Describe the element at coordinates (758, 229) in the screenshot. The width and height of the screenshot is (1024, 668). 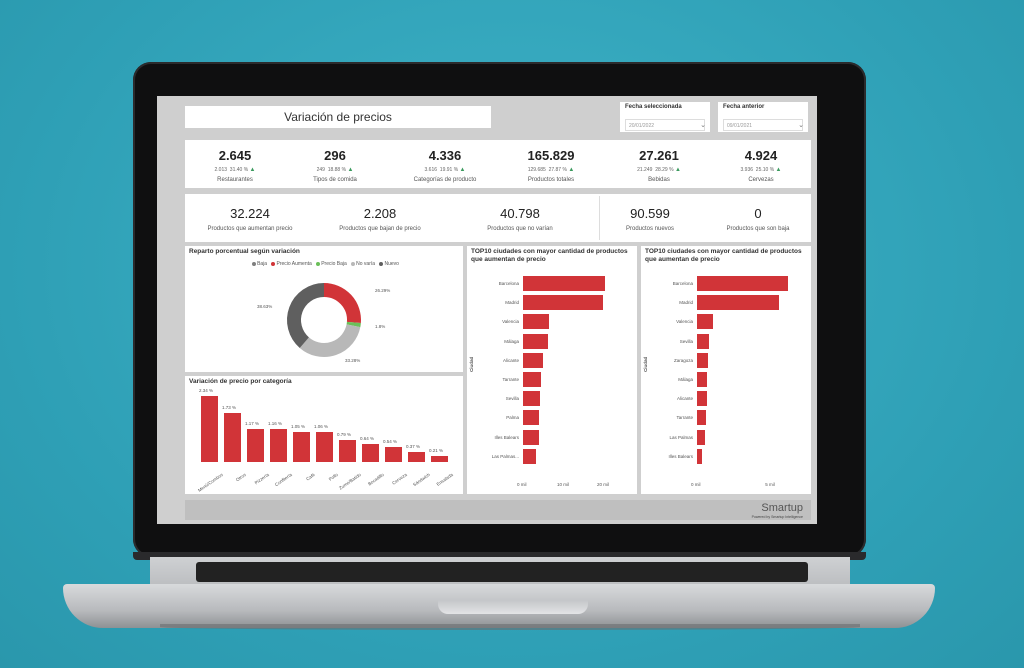
I see `kpi-caption: Productos que son baja` at that location.